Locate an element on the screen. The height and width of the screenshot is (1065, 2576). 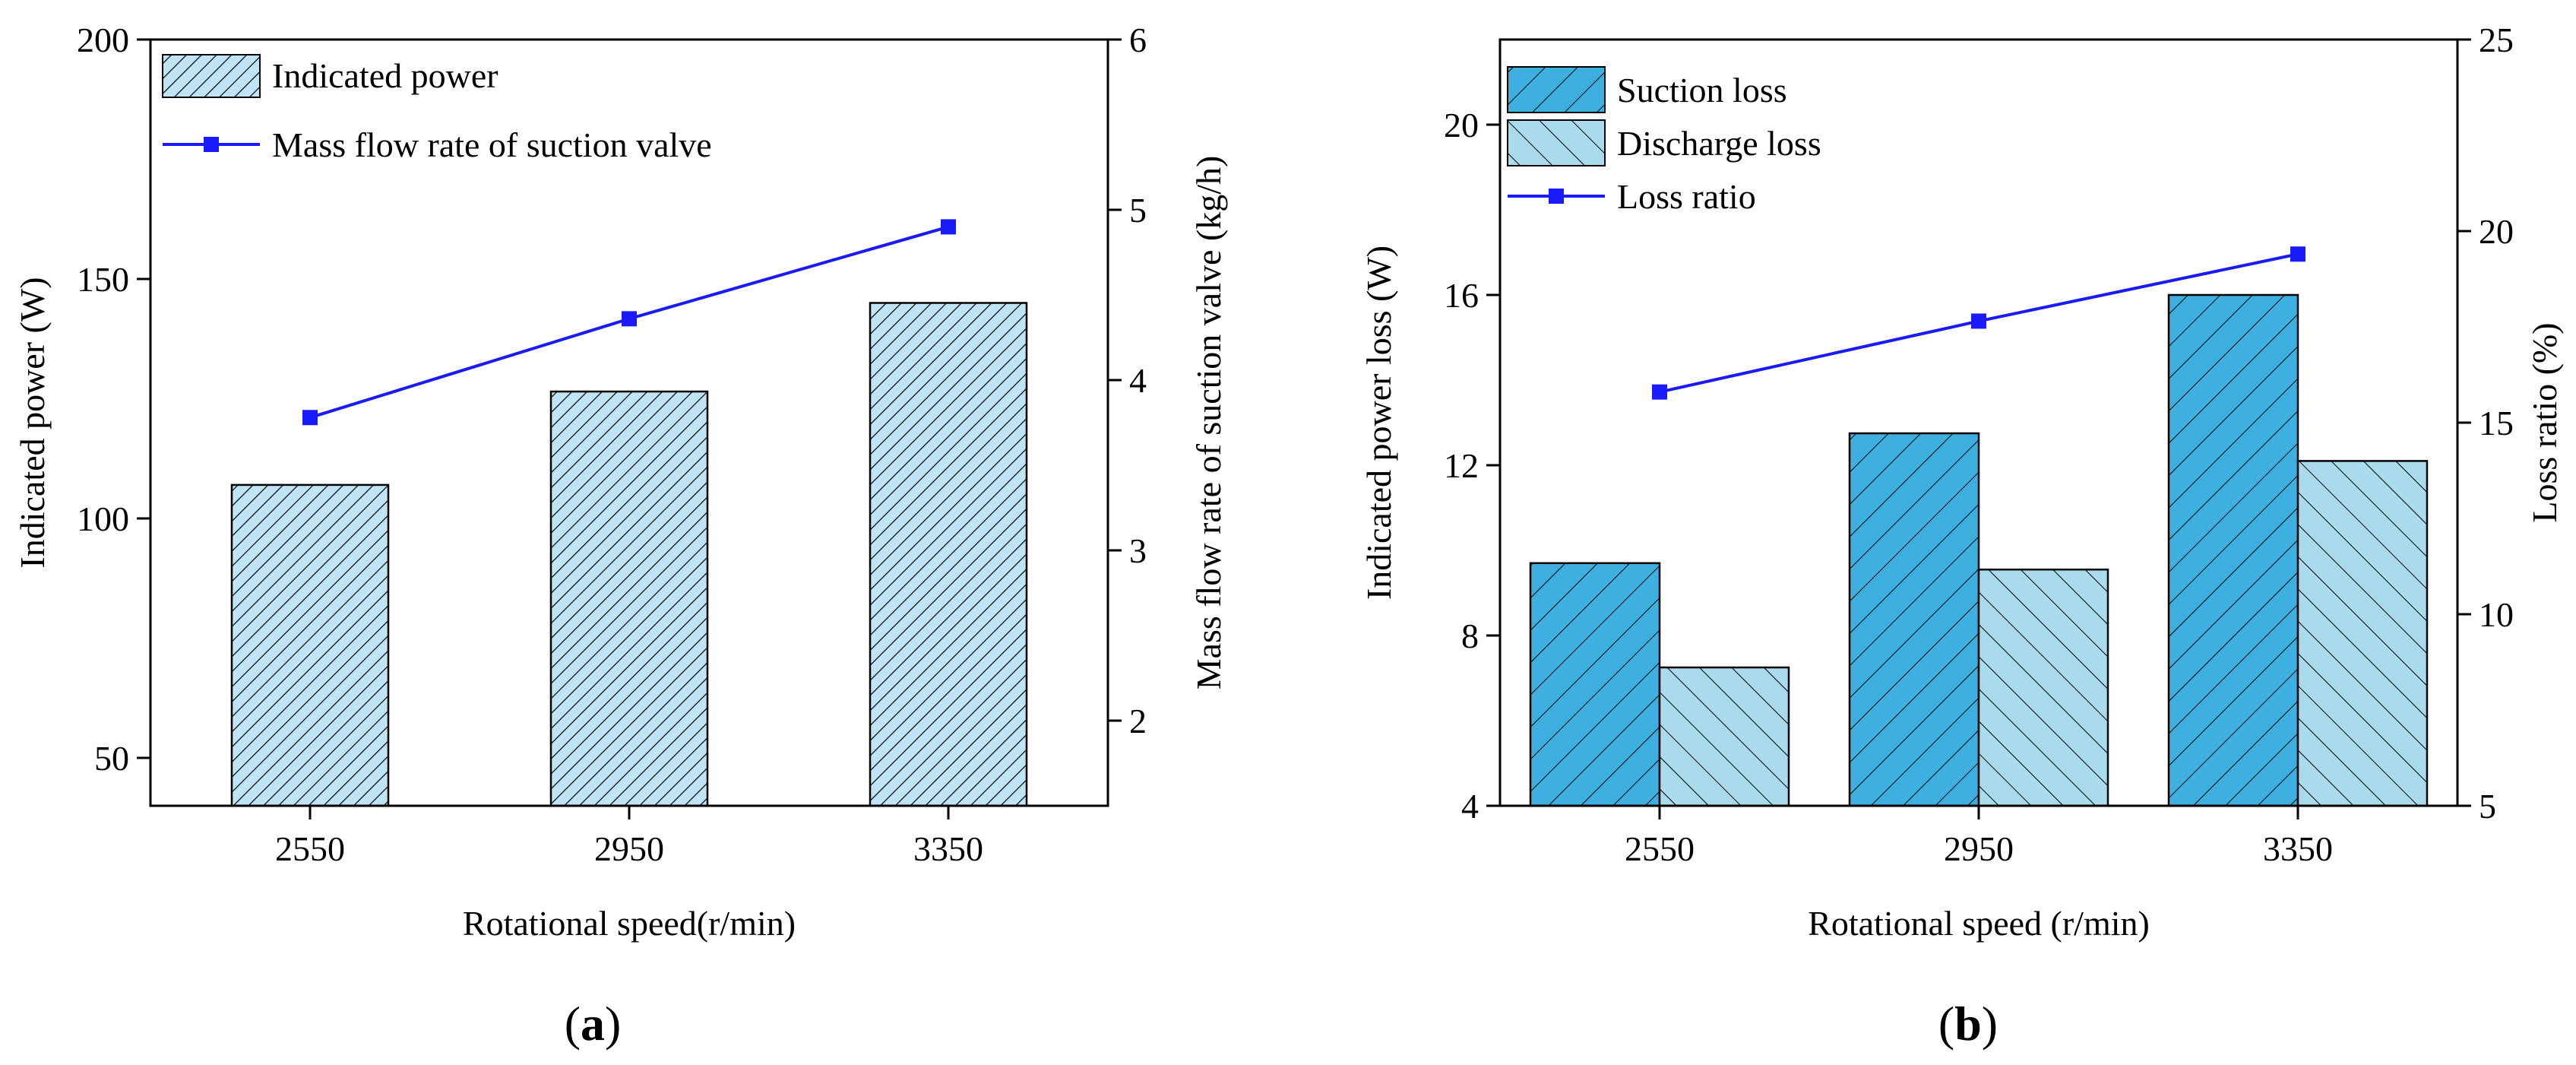
x-axis-label-a: Rotational speed(r/min) is located at coordinates (629, 923).